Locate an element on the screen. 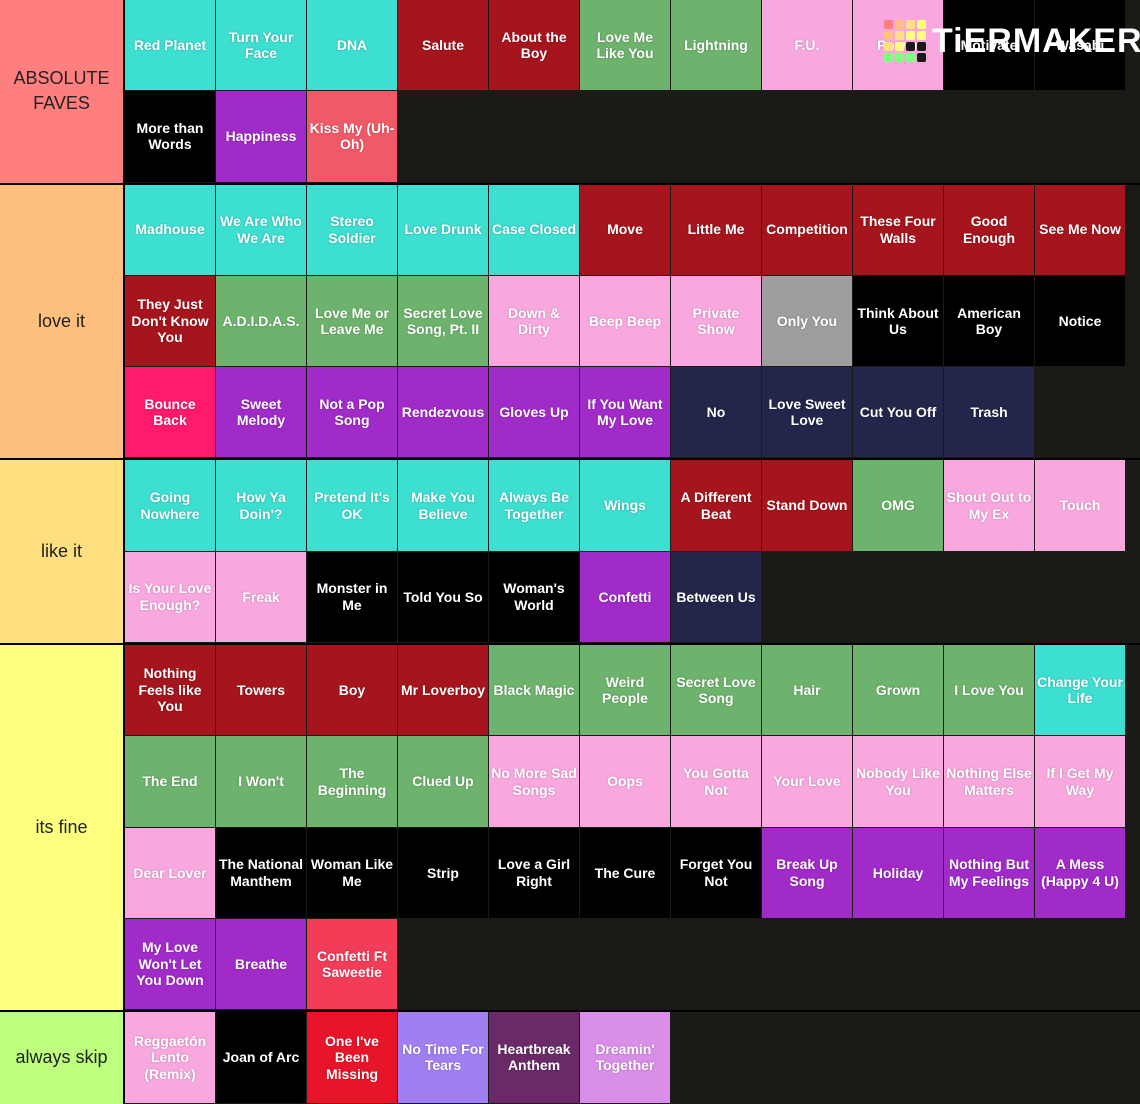  tier-item: How Ya Doin'? is located at coordinates (261, 505).